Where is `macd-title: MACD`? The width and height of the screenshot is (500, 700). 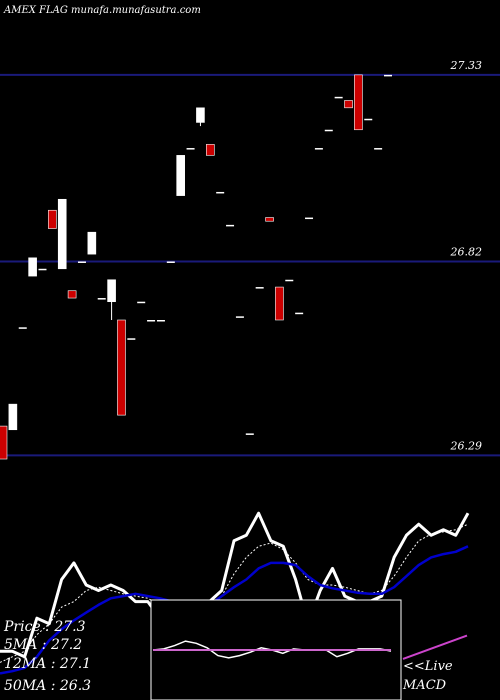 macd-title: MACD is located at coordinates (424, 685).